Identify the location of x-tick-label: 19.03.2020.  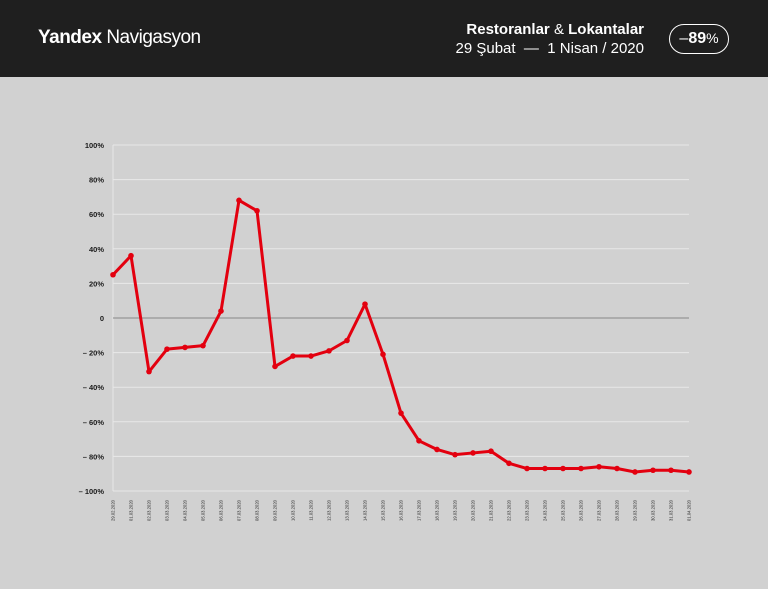
(455, 510).